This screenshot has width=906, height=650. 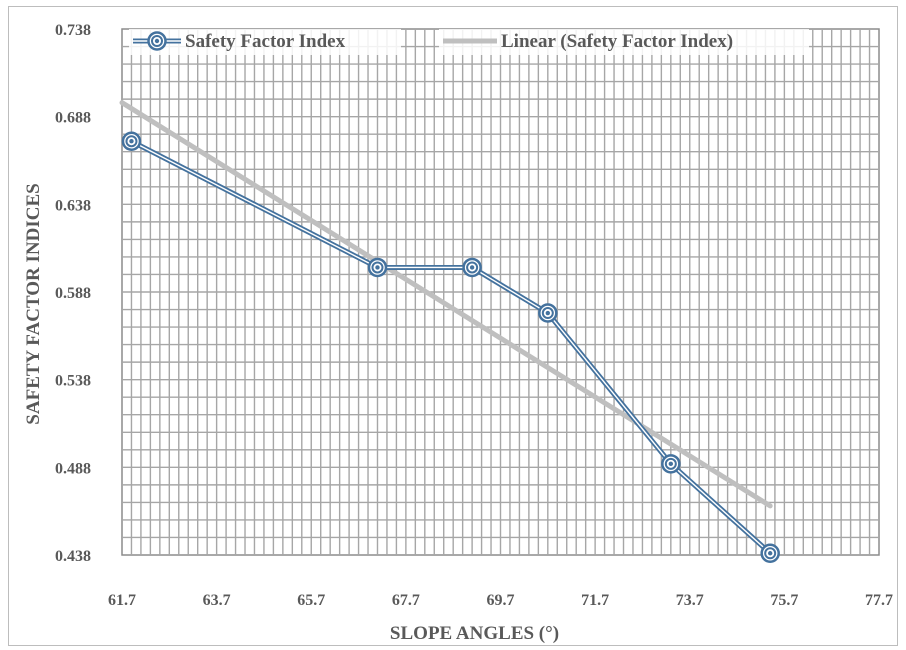 I want to click on y-axis-title: SAFETY FACTOR INDICES, so click(x=33, y=303).